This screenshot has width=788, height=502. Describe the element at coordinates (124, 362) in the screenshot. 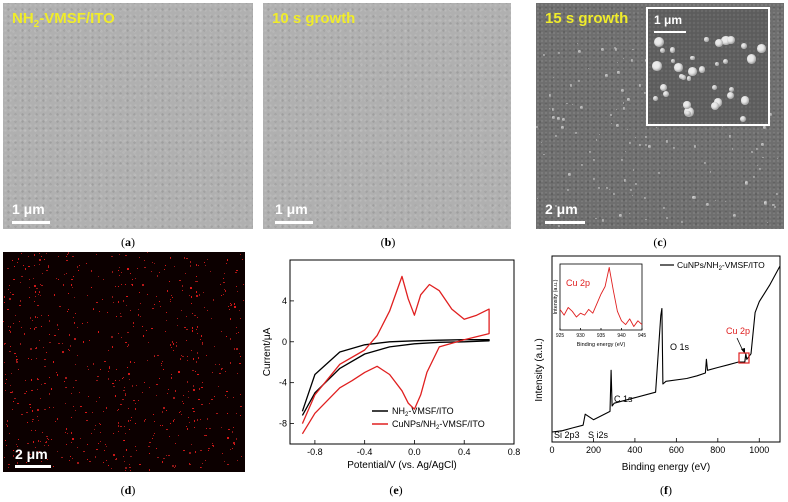

I see `eds-signal-layer` at that location.